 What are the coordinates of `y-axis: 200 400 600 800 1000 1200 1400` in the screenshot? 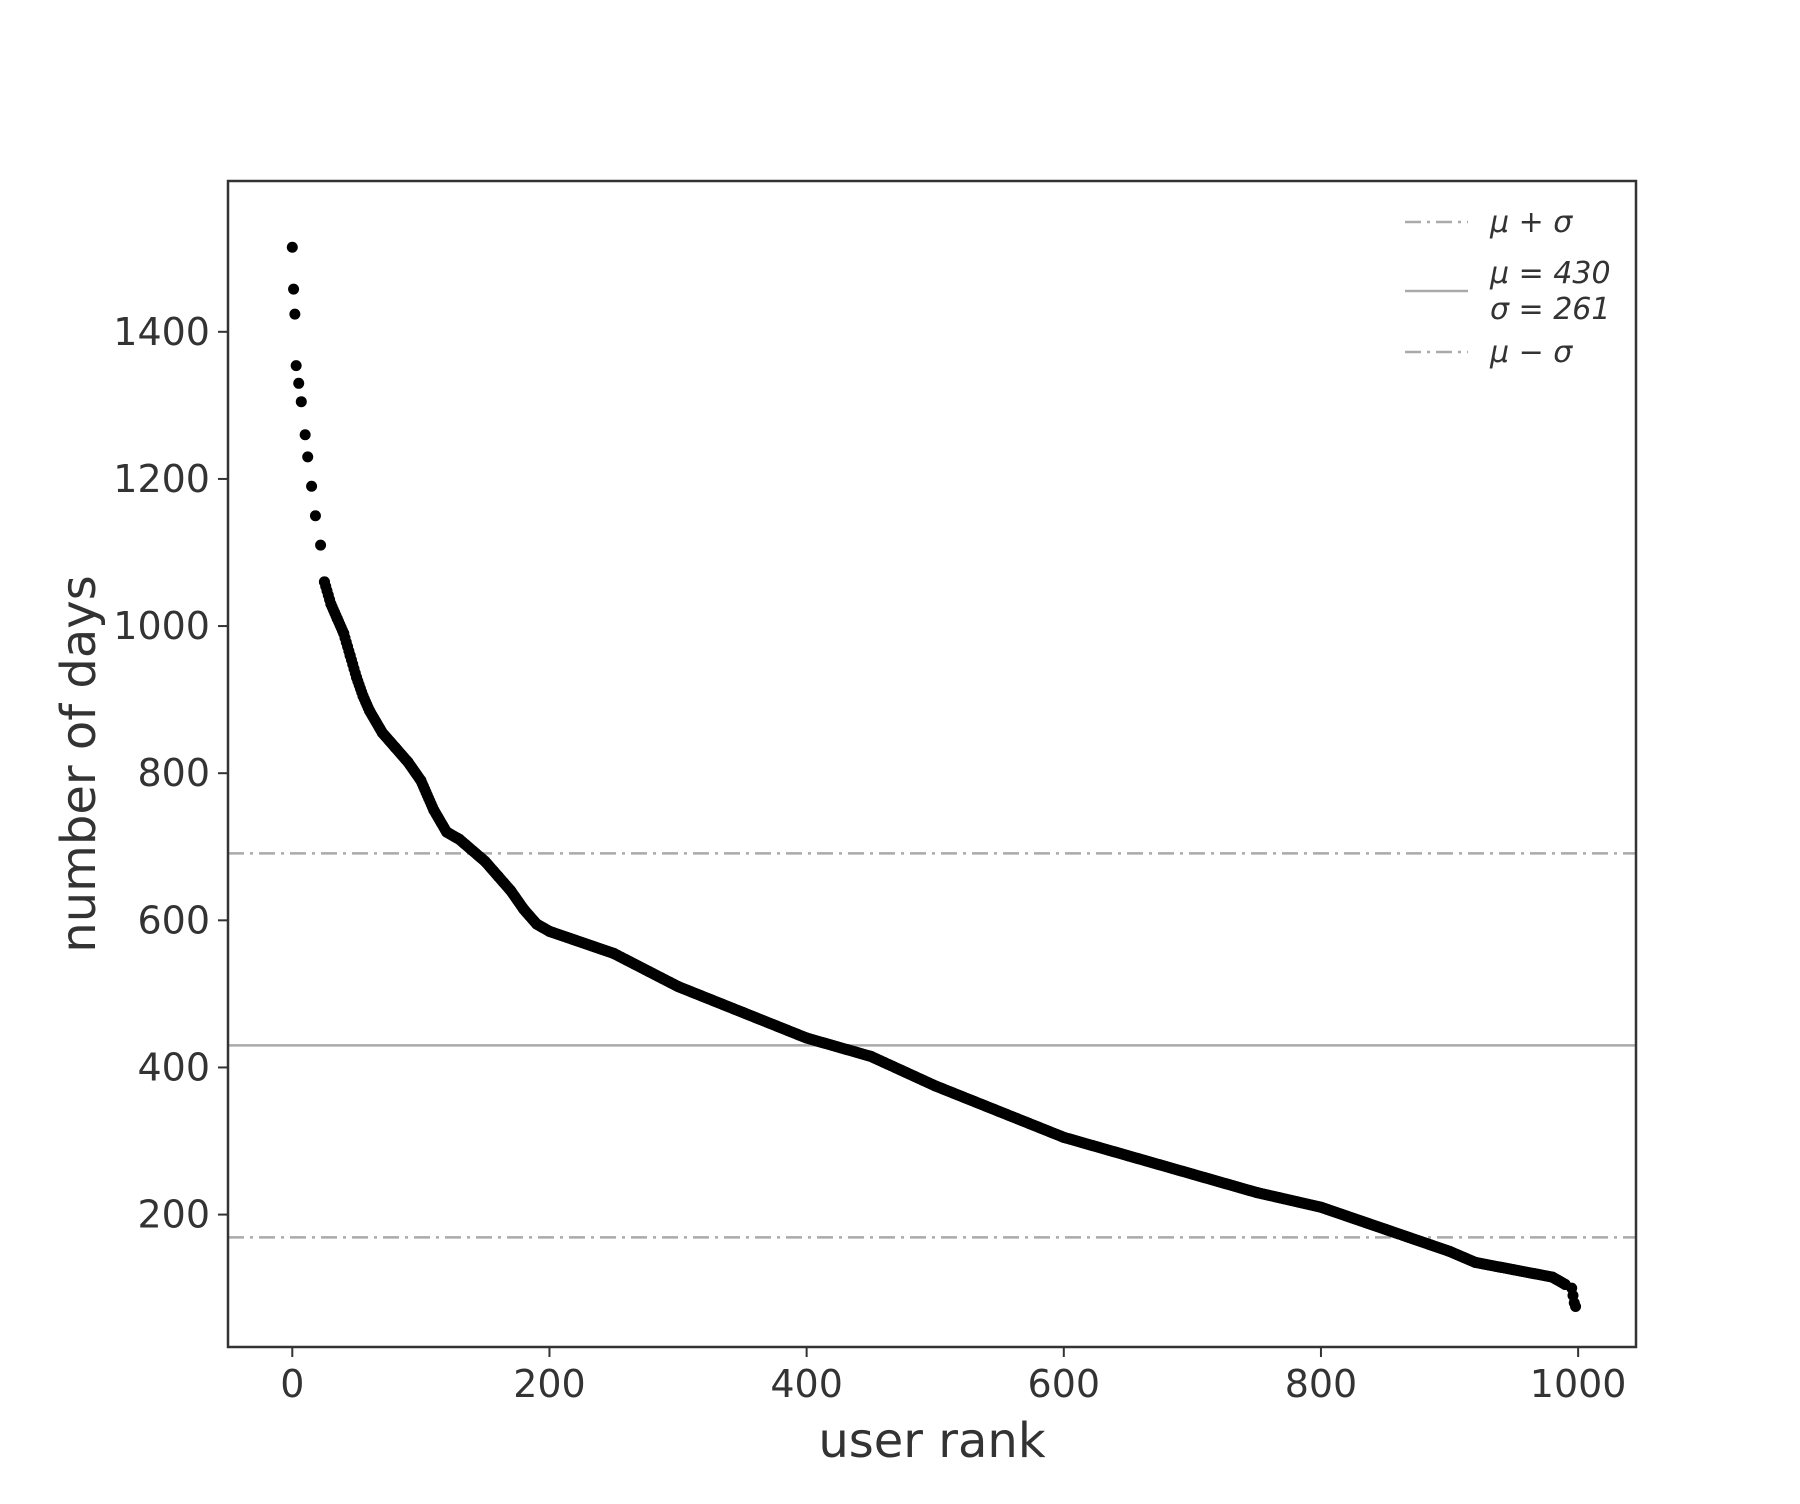 It's located at (170, 773).